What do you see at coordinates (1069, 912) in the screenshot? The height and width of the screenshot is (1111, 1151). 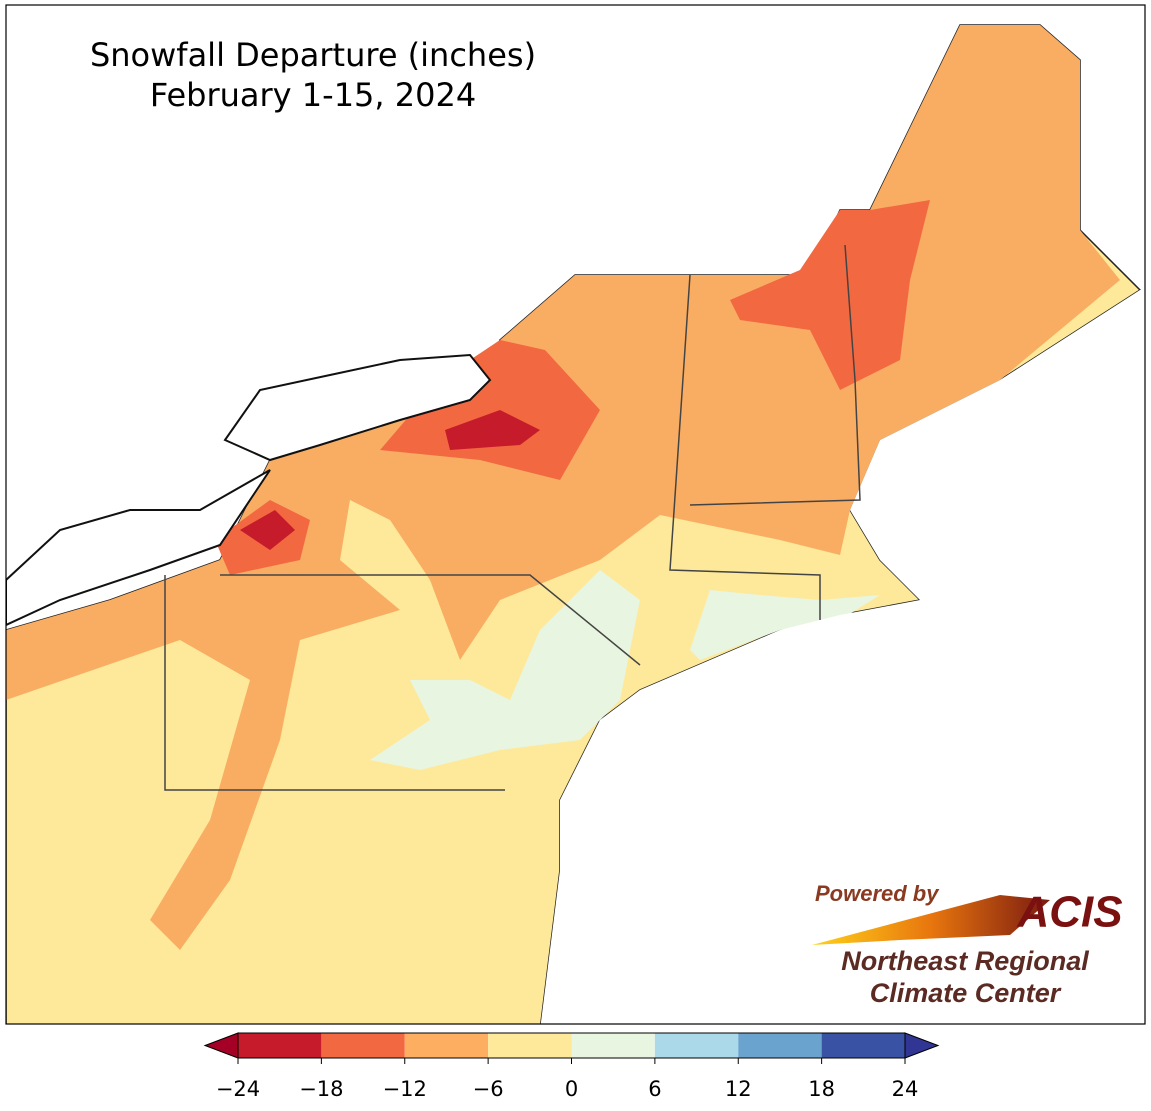 I see `logo-brand: ACIS` at bounding box center [1069, 912].